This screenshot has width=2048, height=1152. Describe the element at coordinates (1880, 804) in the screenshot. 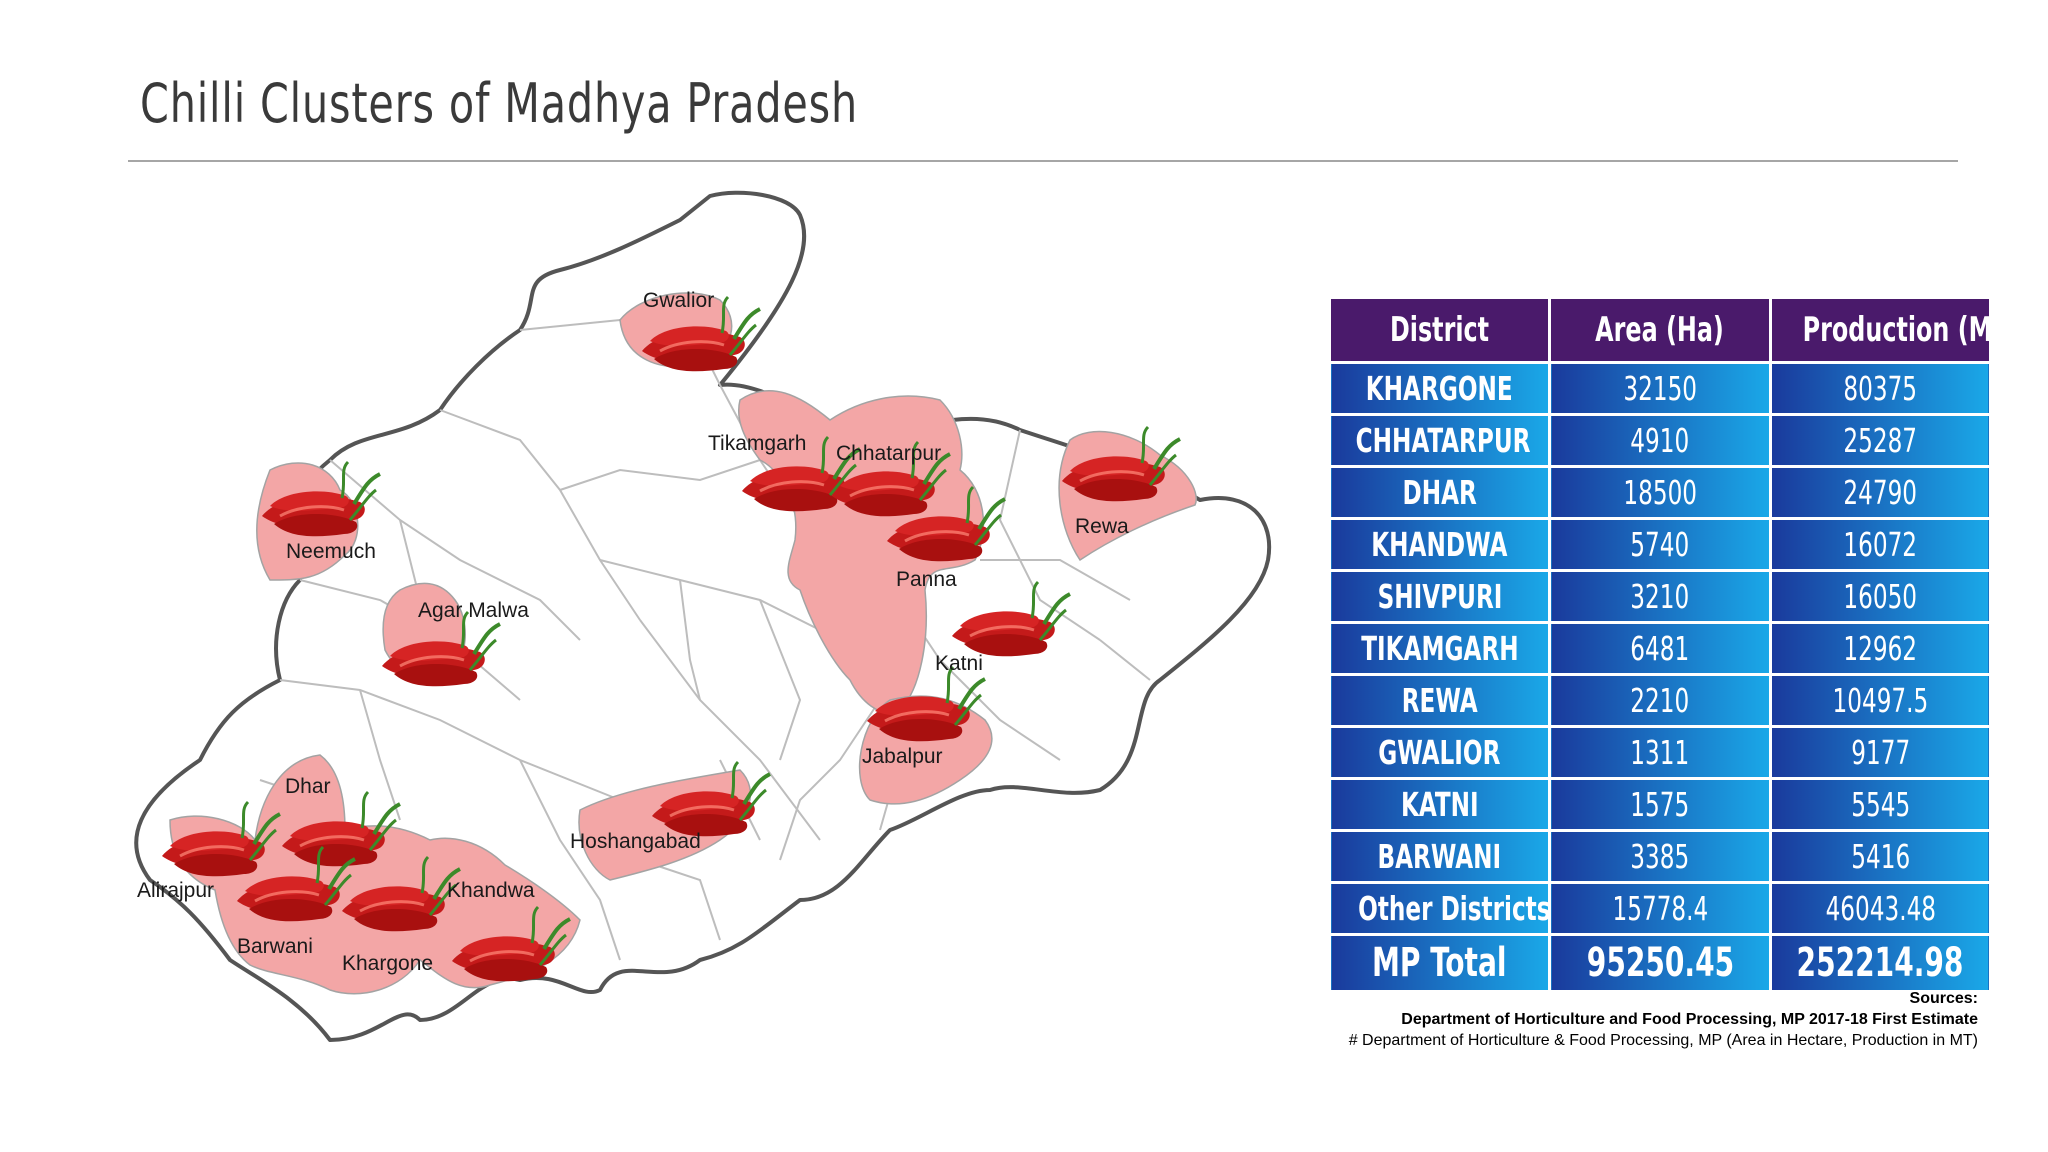

I see `table-cell-production: 5545` at that location.